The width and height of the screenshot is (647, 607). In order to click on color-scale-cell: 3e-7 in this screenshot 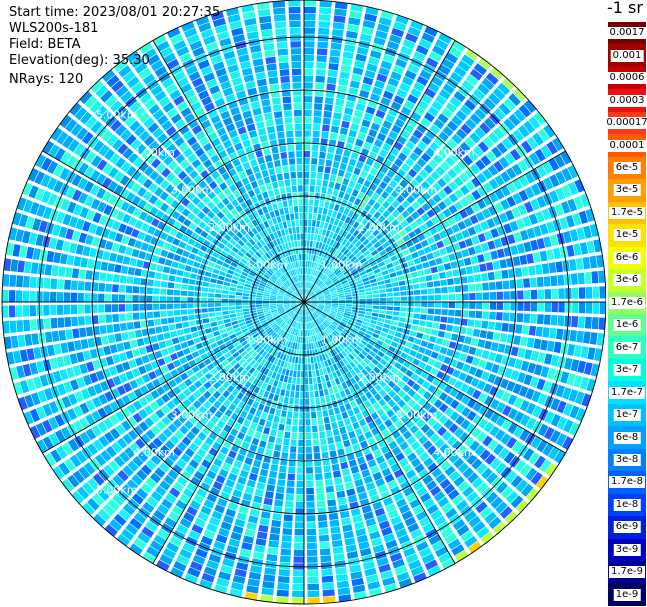, I will do `click(627, 370)`.